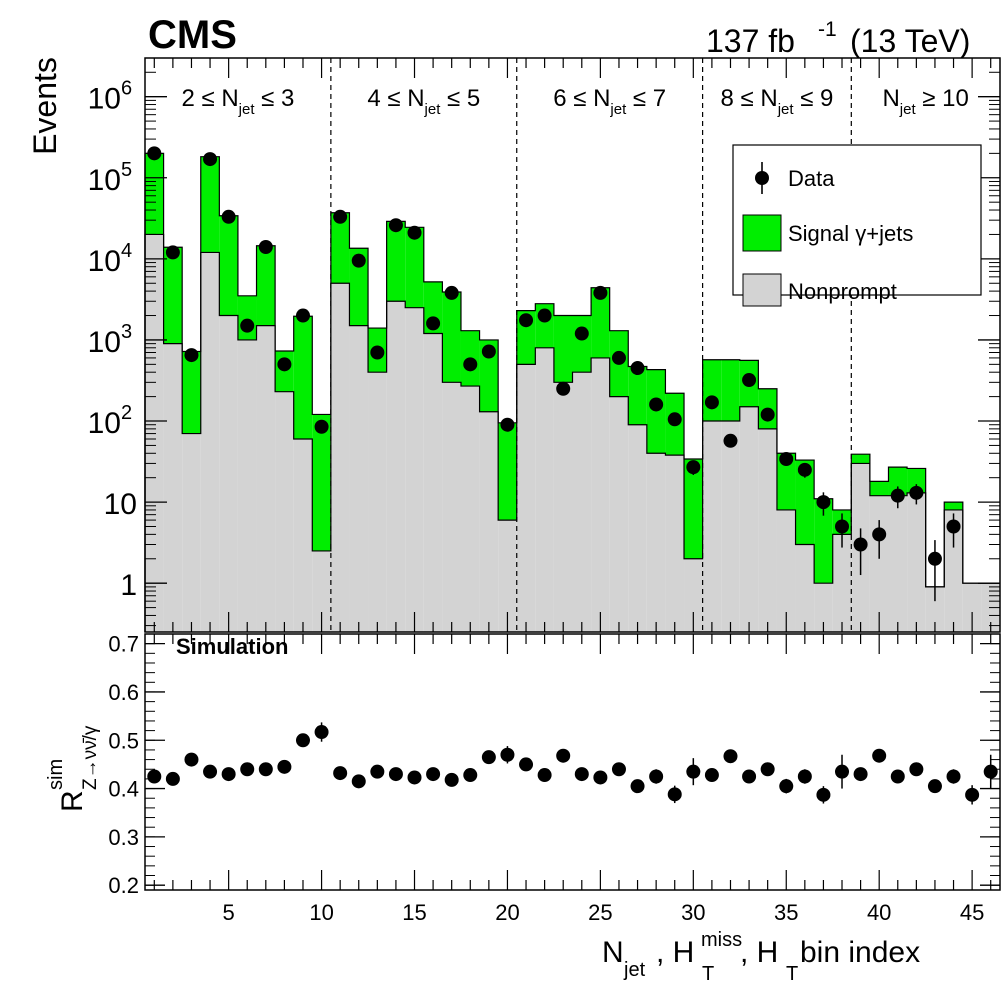  What do you see at coordinates (777, 101) in the screenshot?
I see `region-label-3: 8 ≤ Njet ≤ 9` at bounding box center [777, 101].